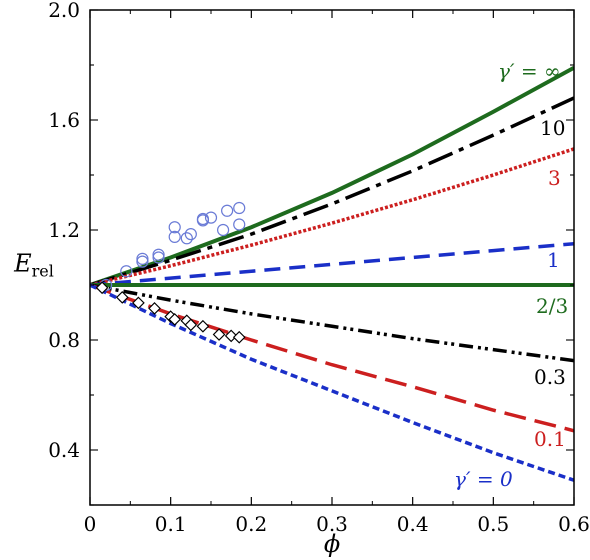 The image size is (590, 560). Describe the element at coordinates (64, 450) in the screenshot. I see `y-tick-label: 0.4` at that location.